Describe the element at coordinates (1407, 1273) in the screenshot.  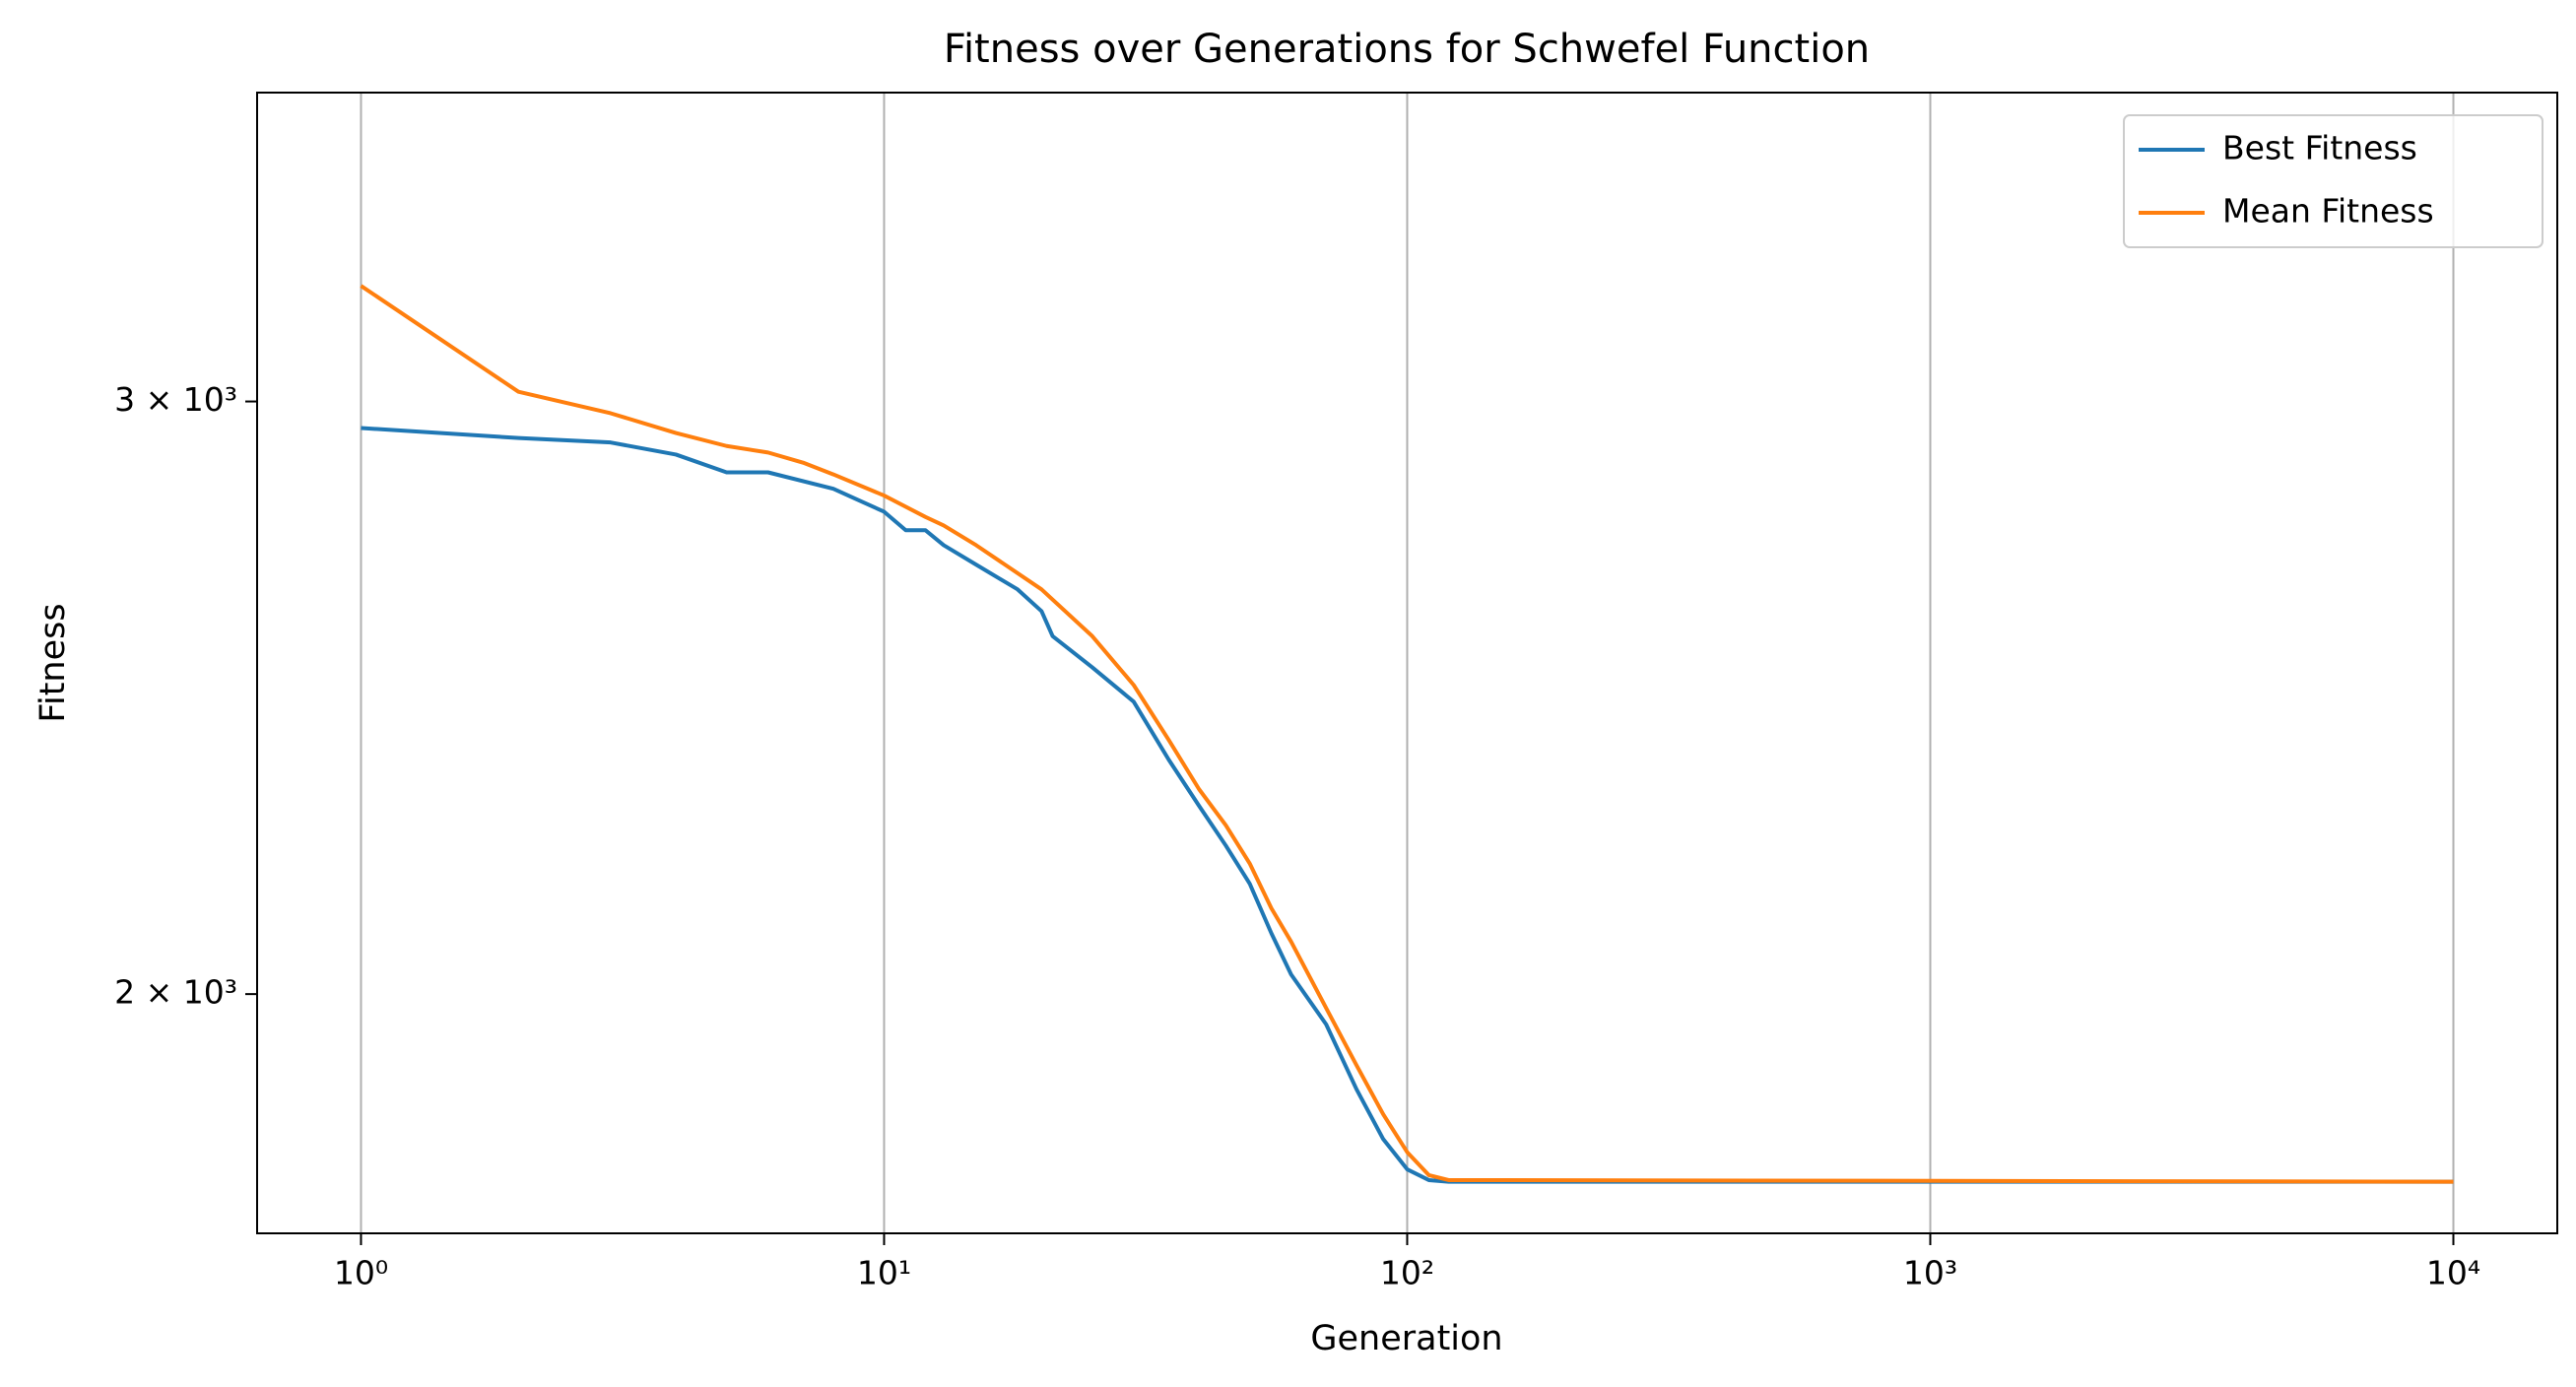
I see `x-tick-label: 10²` at that location.